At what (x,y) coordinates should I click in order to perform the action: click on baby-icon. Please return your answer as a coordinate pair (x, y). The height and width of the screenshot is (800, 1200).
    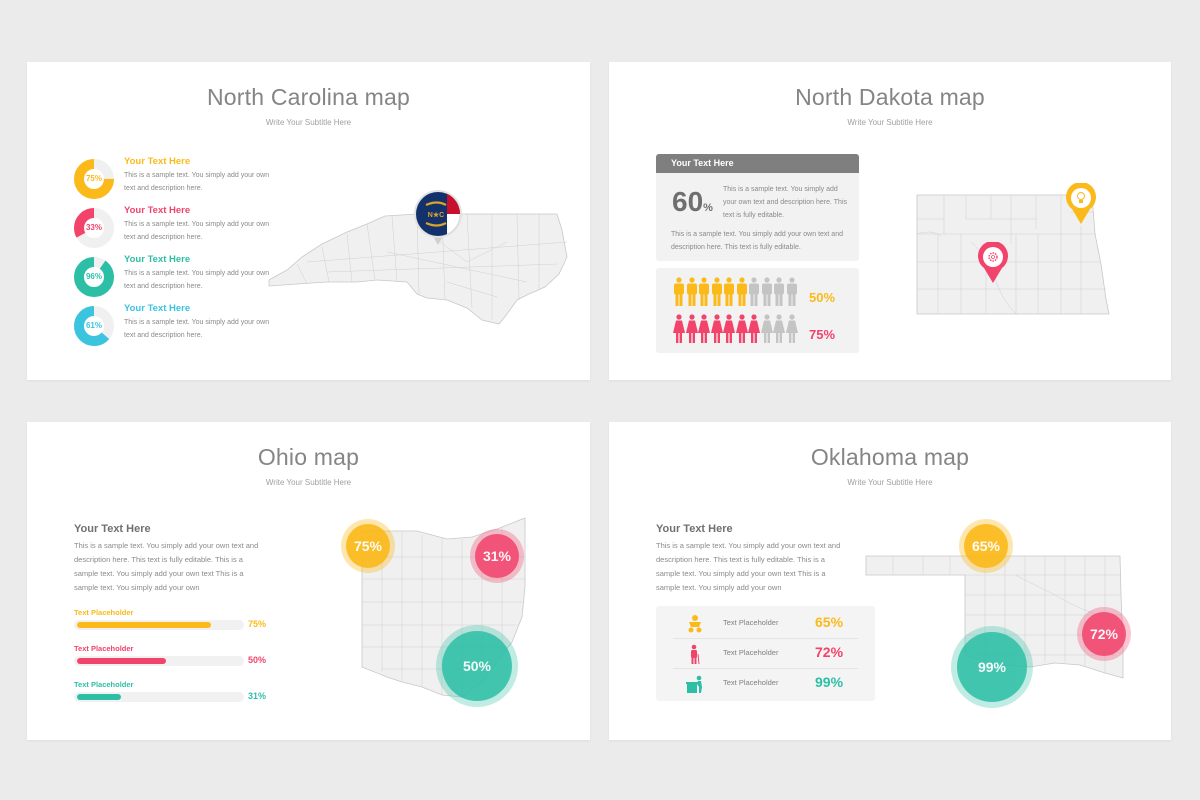
    Looking at the image, I should click on (695, 624).